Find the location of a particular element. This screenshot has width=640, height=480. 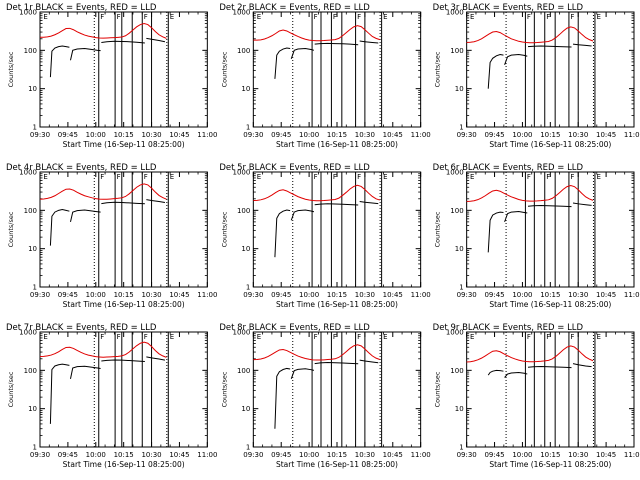

chart-title: Det 2r BLACK = Events, RED = LLD is located at coordinates (294, 8).